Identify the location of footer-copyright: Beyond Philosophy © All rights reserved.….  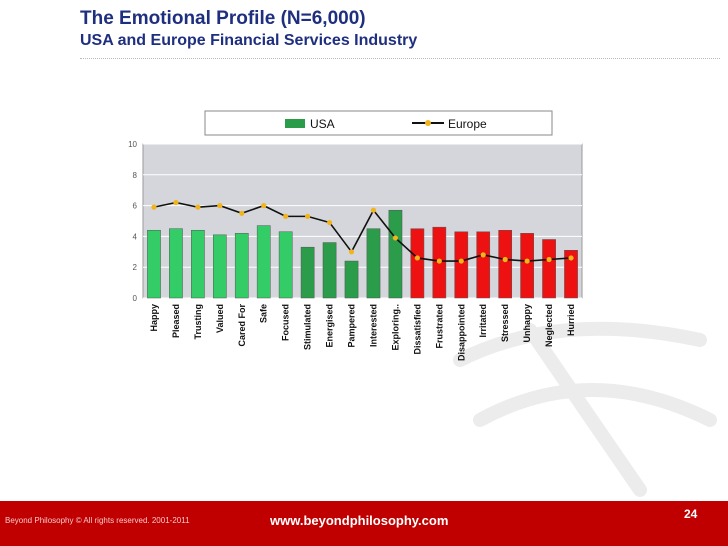
(97, 520).